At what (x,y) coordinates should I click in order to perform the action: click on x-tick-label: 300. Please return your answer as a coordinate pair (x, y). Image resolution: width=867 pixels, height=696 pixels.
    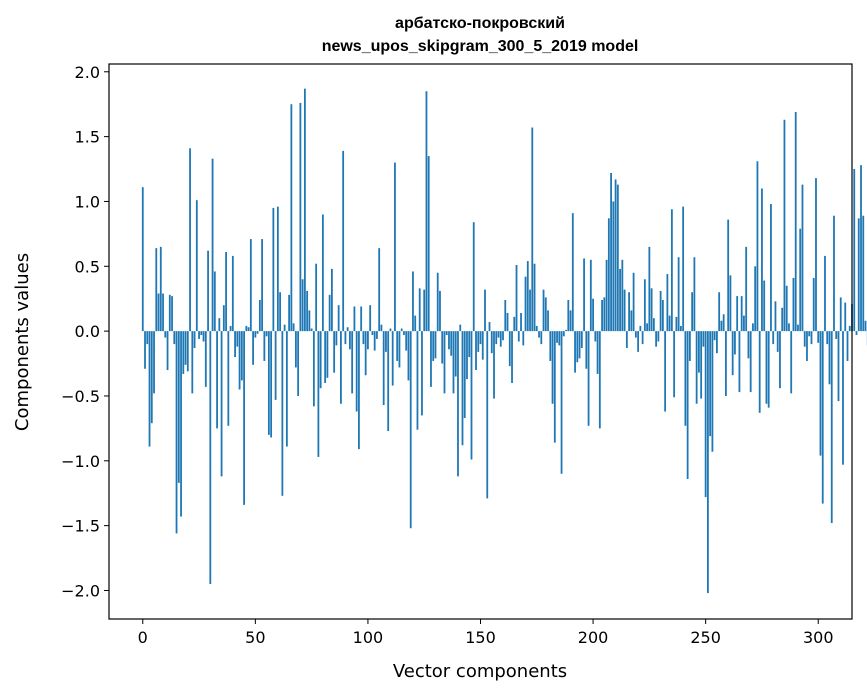
    Looking at the image, I should click on (818, 637).